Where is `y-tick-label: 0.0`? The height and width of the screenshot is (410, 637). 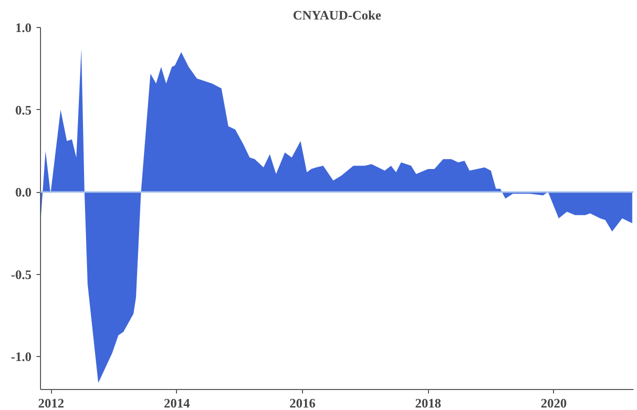 y-tick-label: 0.0 is located at coordinates (23, 192).